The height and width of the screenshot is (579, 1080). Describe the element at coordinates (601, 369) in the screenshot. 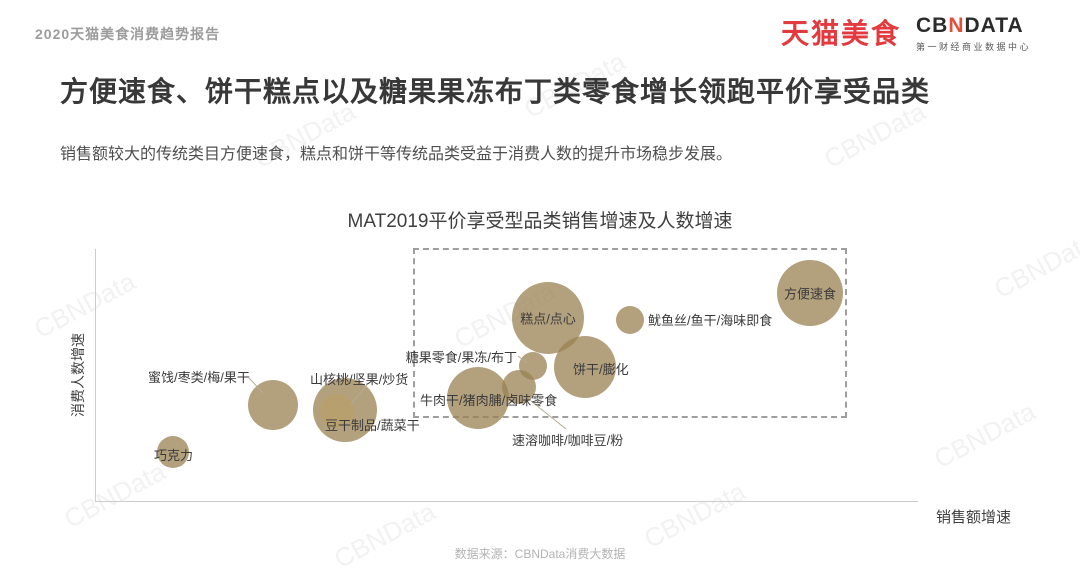

I see `bubble-label-binggan: 饼干/膨化` at that location.